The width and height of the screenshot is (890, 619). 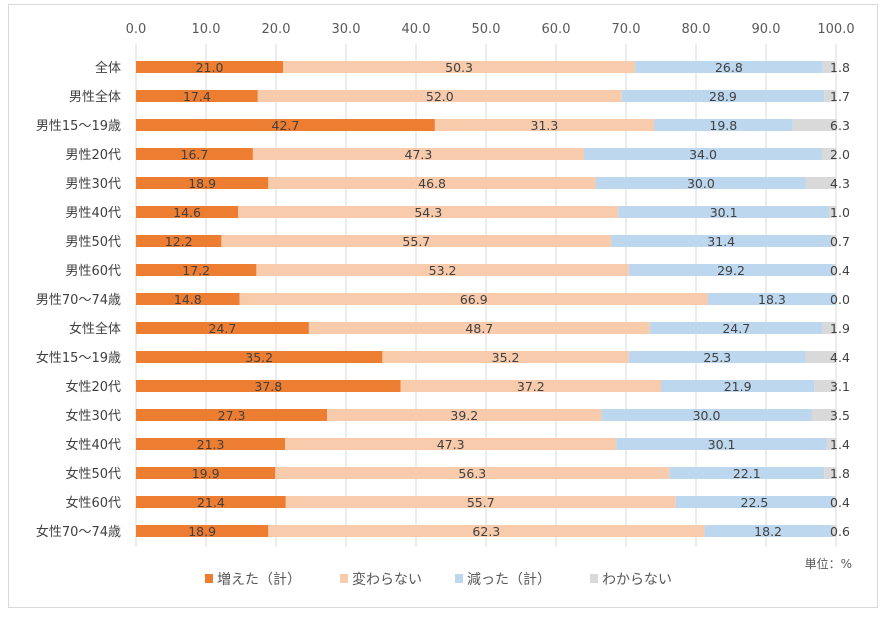 What do you see at coordinates (78, 300) in the screenshot?
I see `category-label: 男性70〜74歳` at bounding box center [78, 300].